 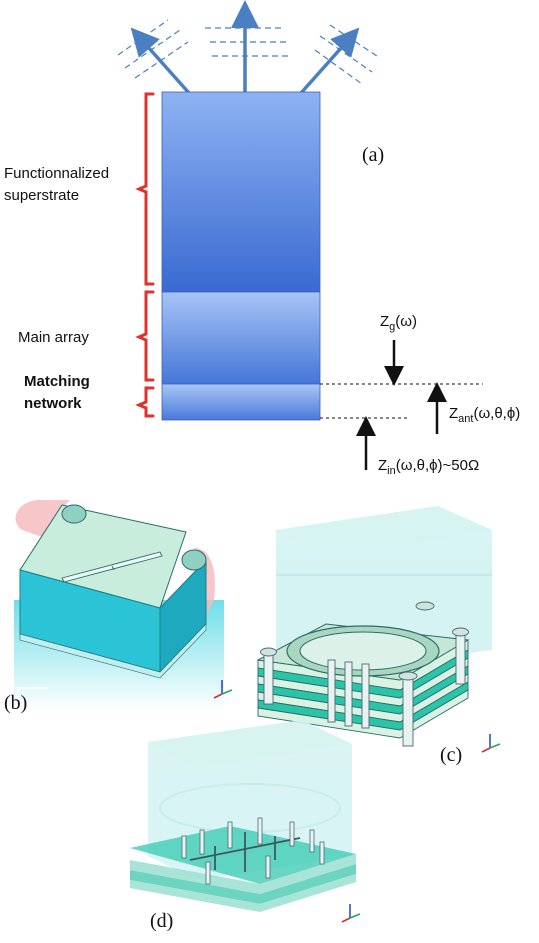 What do you see at coordinates (241, 402) in the screenshot?
I see `matching-network-layer` at bounding box center [241, 402].